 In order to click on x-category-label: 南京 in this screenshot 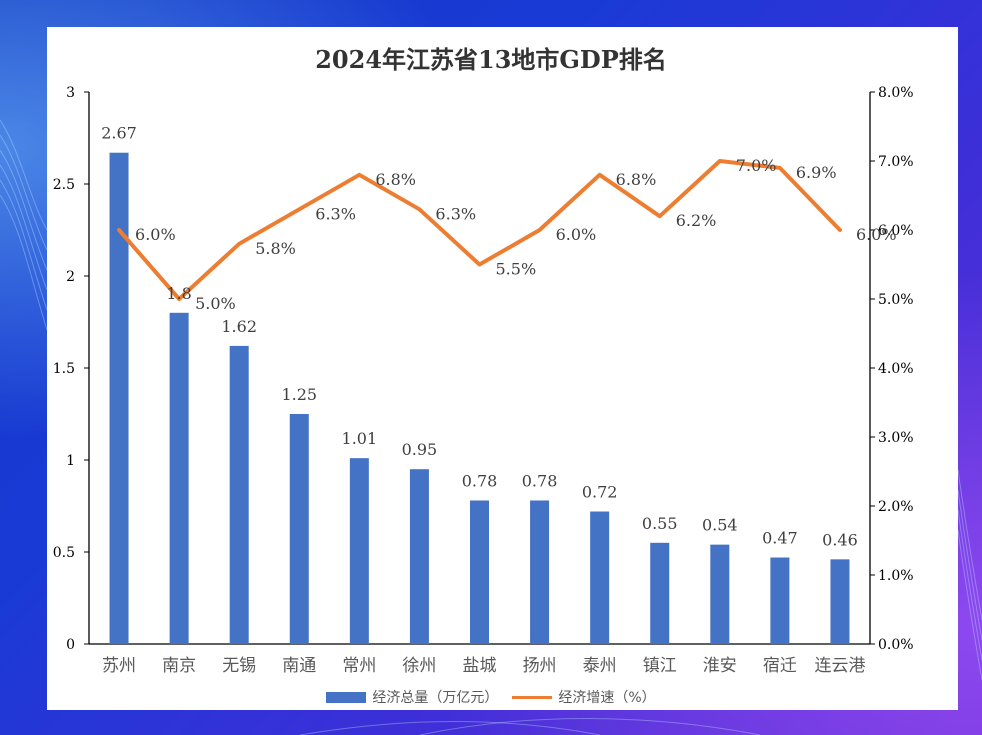, I will do `click(179, 666)`.